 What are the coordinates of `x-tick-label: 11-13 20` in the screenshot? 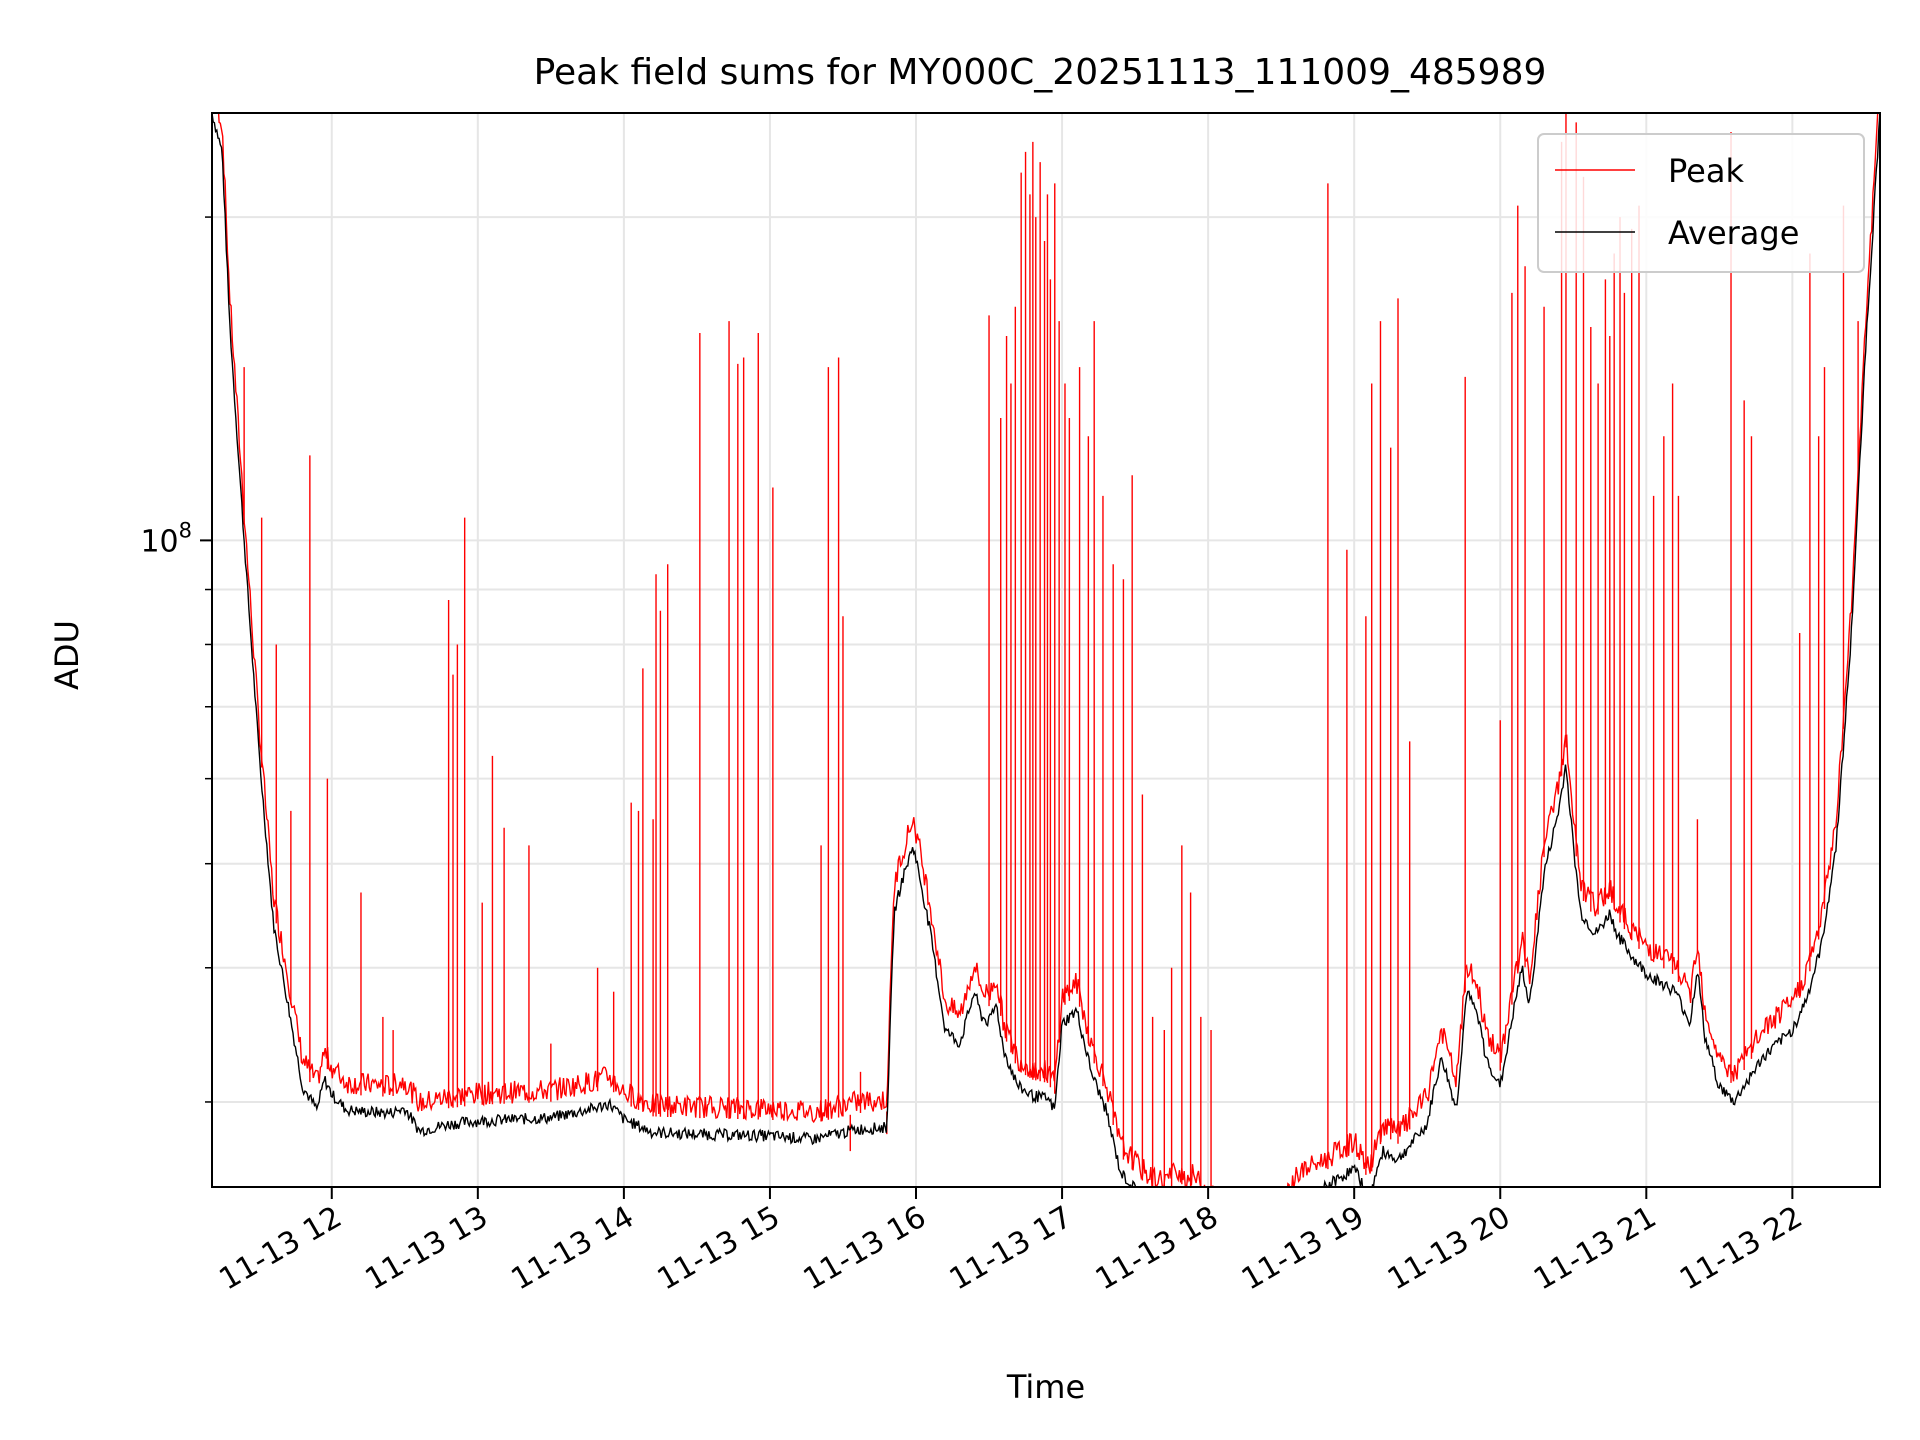 It's located at (1449, 1249).